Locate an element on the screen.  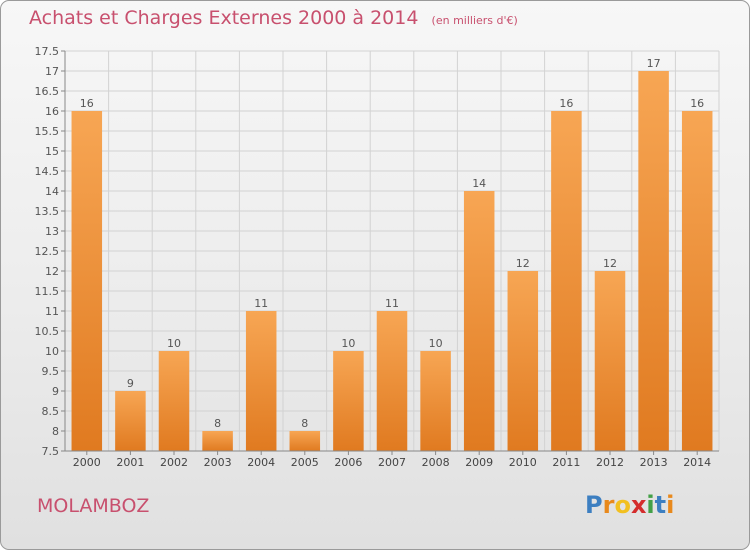
logo-letter: x is located at coordinates (638, 505).